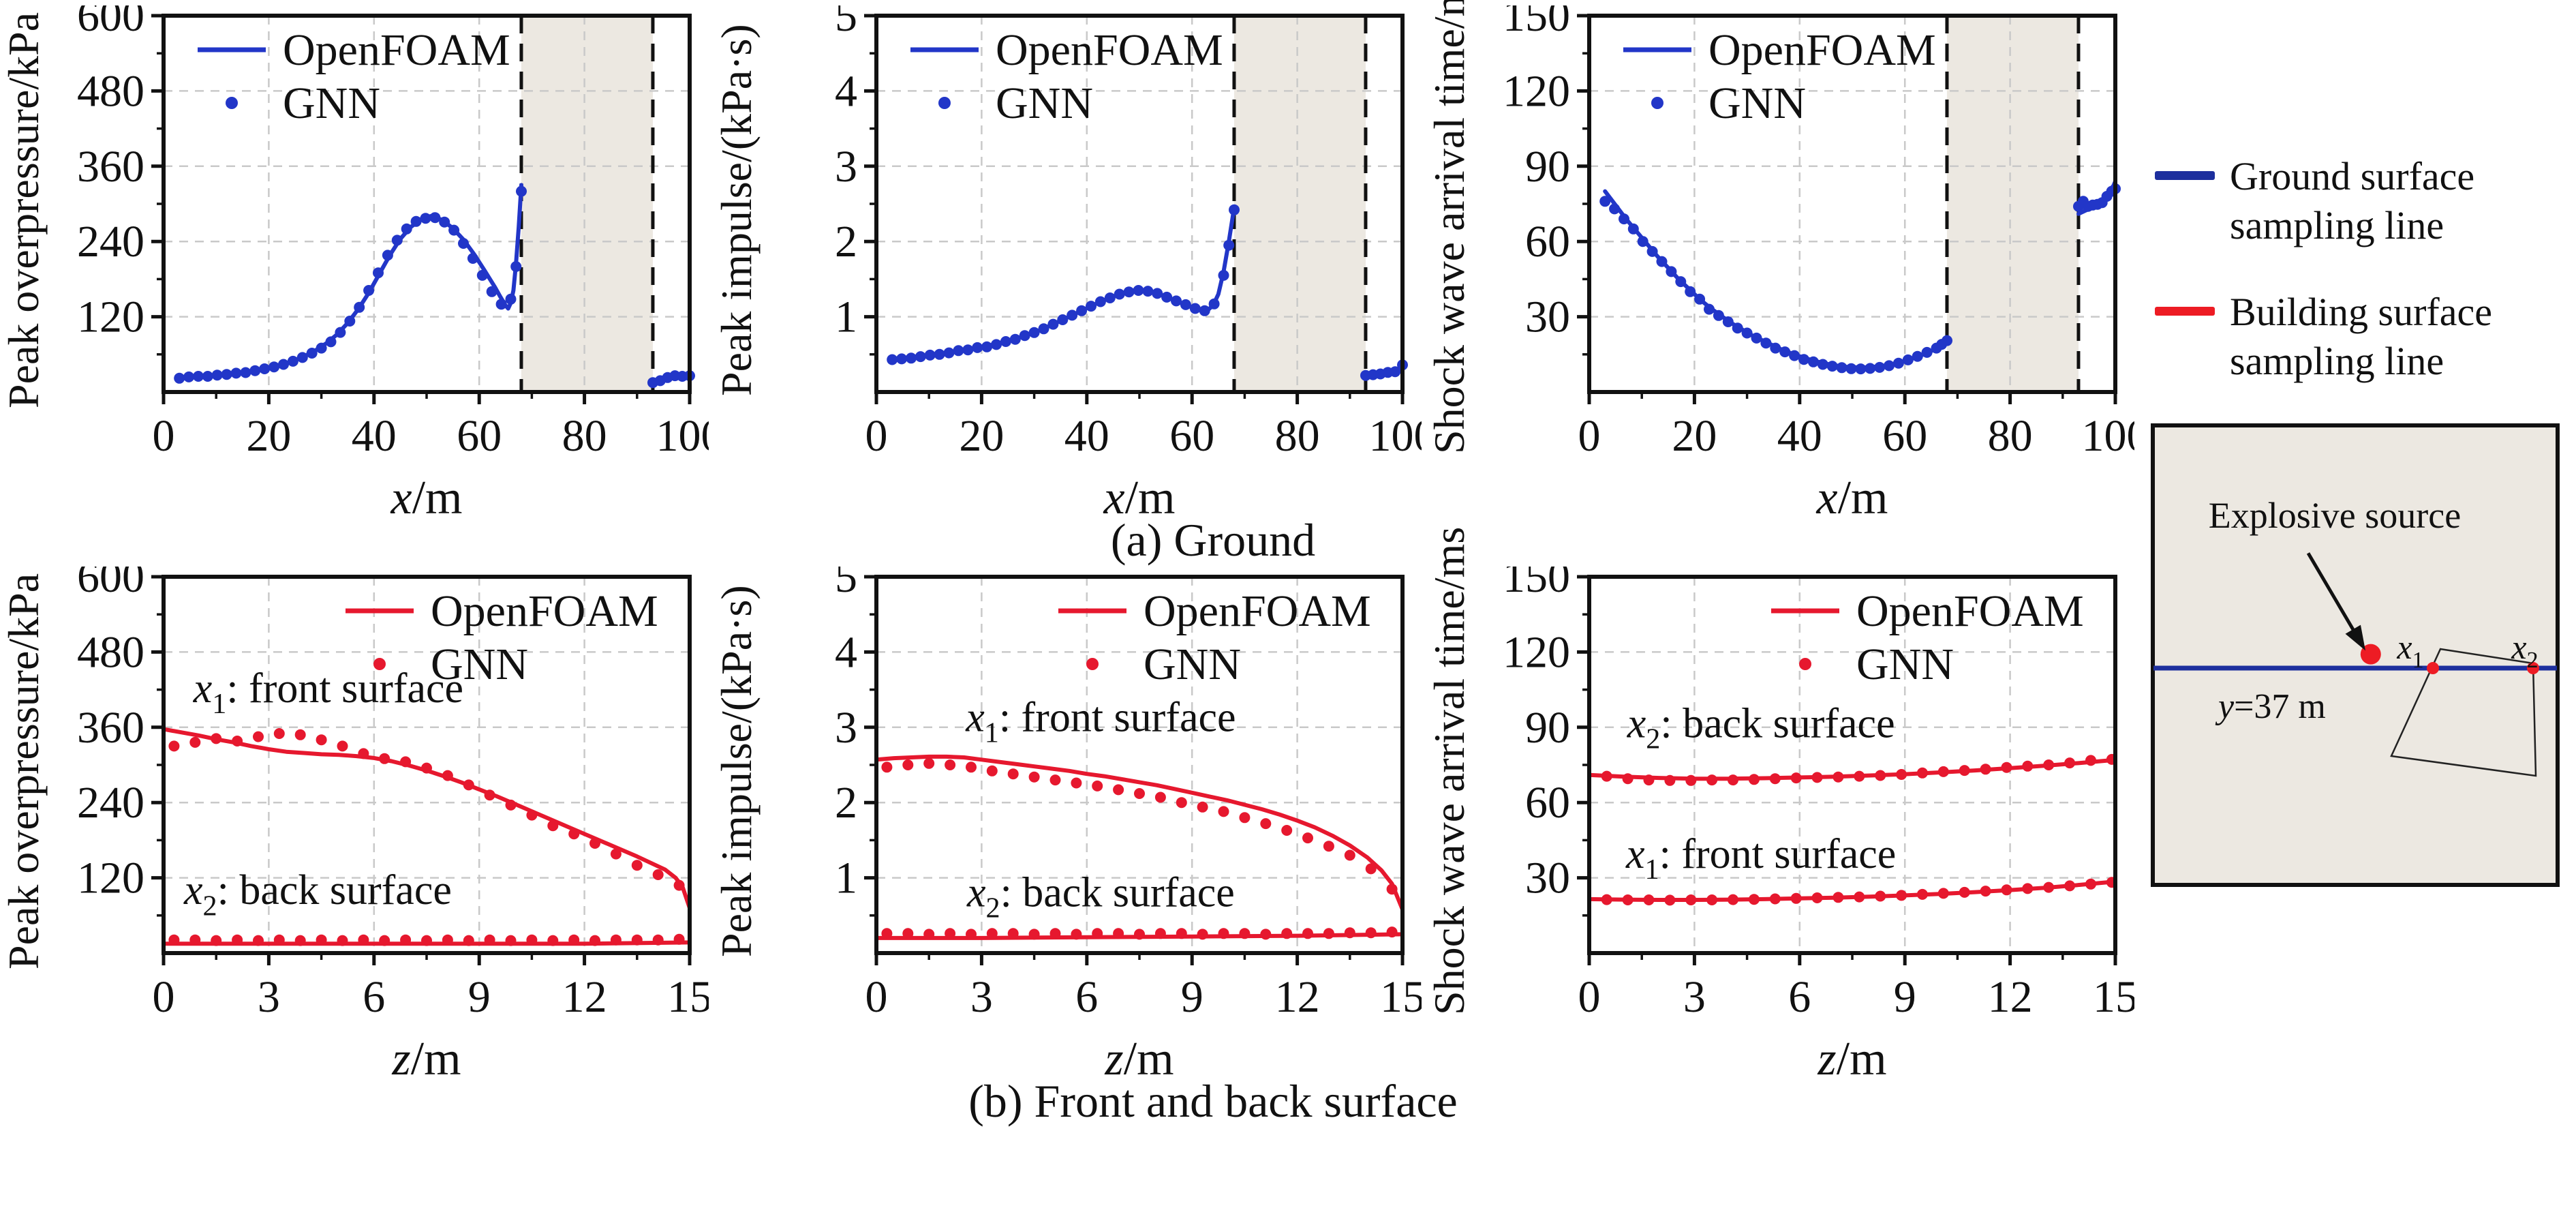 The image size is (2576, 1206). I want to click on arrow-head, so click(2355, 637).